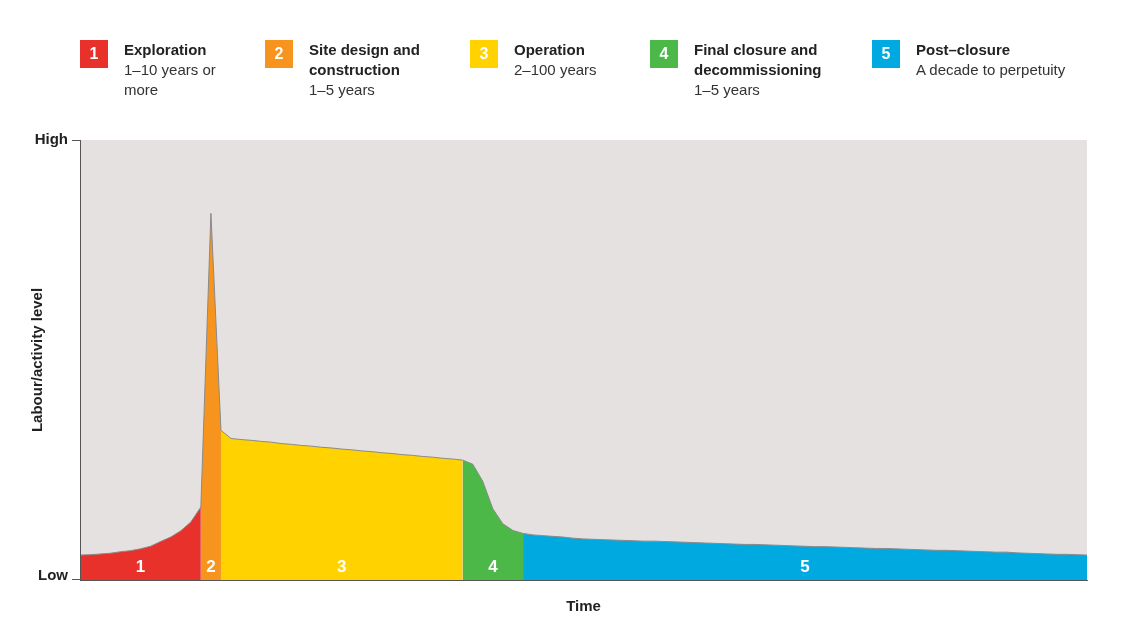  I want to click on text: 2–100 years, so click(556, 70).